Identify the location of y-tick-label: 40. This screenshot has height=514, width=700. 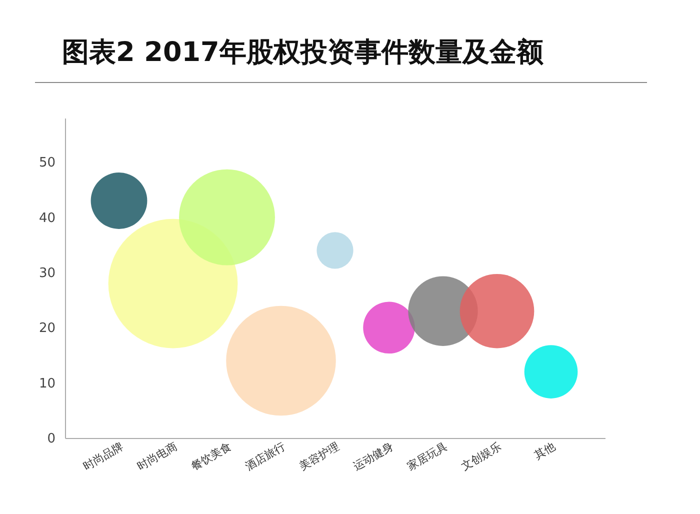
(47, 218).